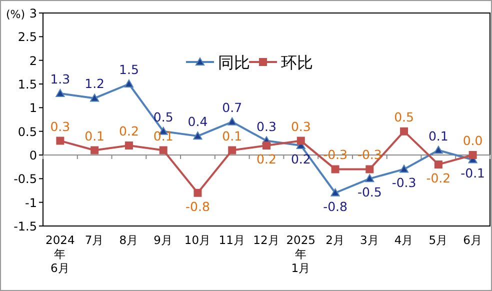 This screenshot has width=492, height=291. I want to click on y-axis-title: (%), so click(16, 14).